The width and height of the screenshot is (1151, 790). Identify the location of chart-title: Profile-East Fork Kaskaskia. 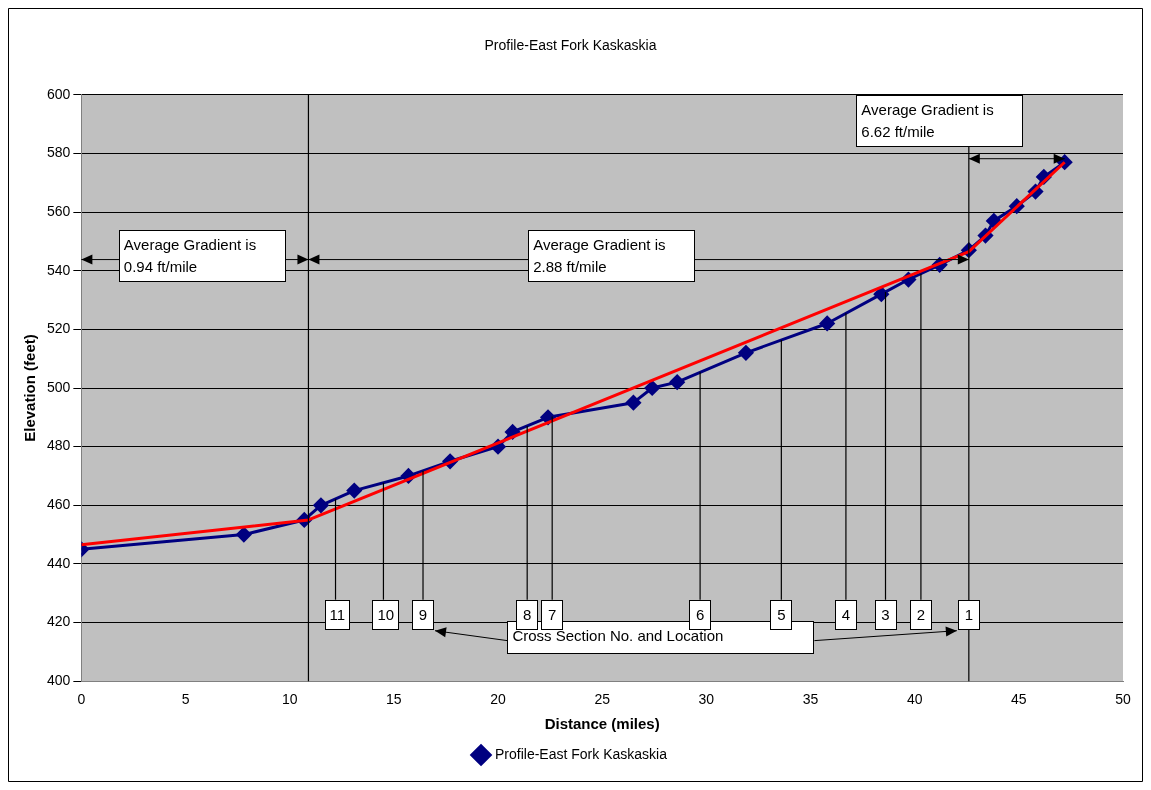
(570, 45).